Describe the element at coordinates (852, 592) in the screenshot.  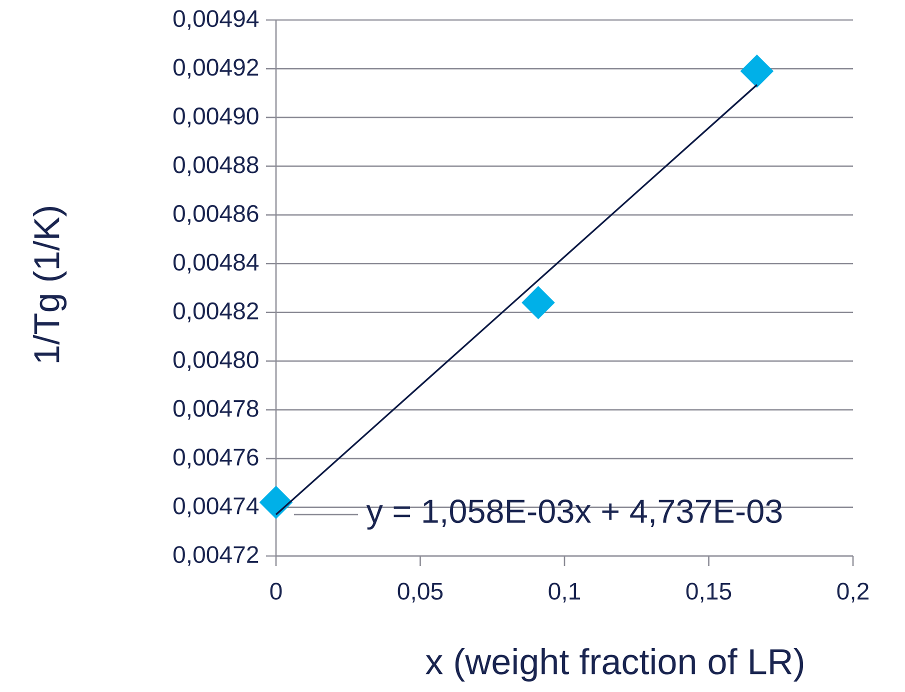
I see `x-tick-label: 0,2` at that location.